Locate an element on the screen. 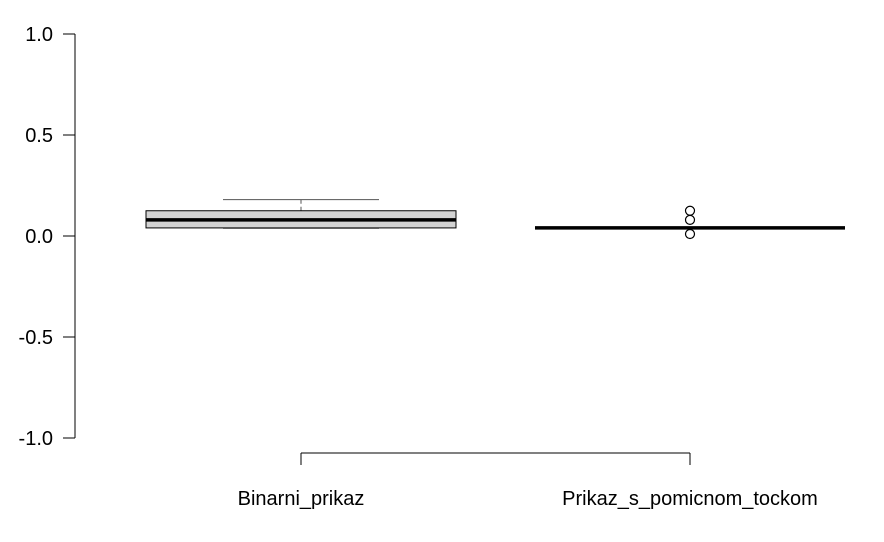  y-tick-label: 0.0 is located at coordinates (39, 237).